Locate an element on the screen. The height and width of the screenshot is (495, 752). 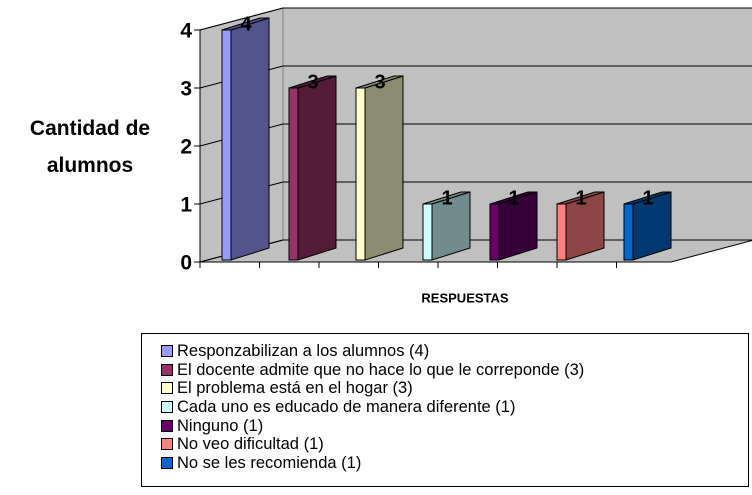
legend-item: Responzabilizan a los alumnos (4) is located at coordinates (454, 351).